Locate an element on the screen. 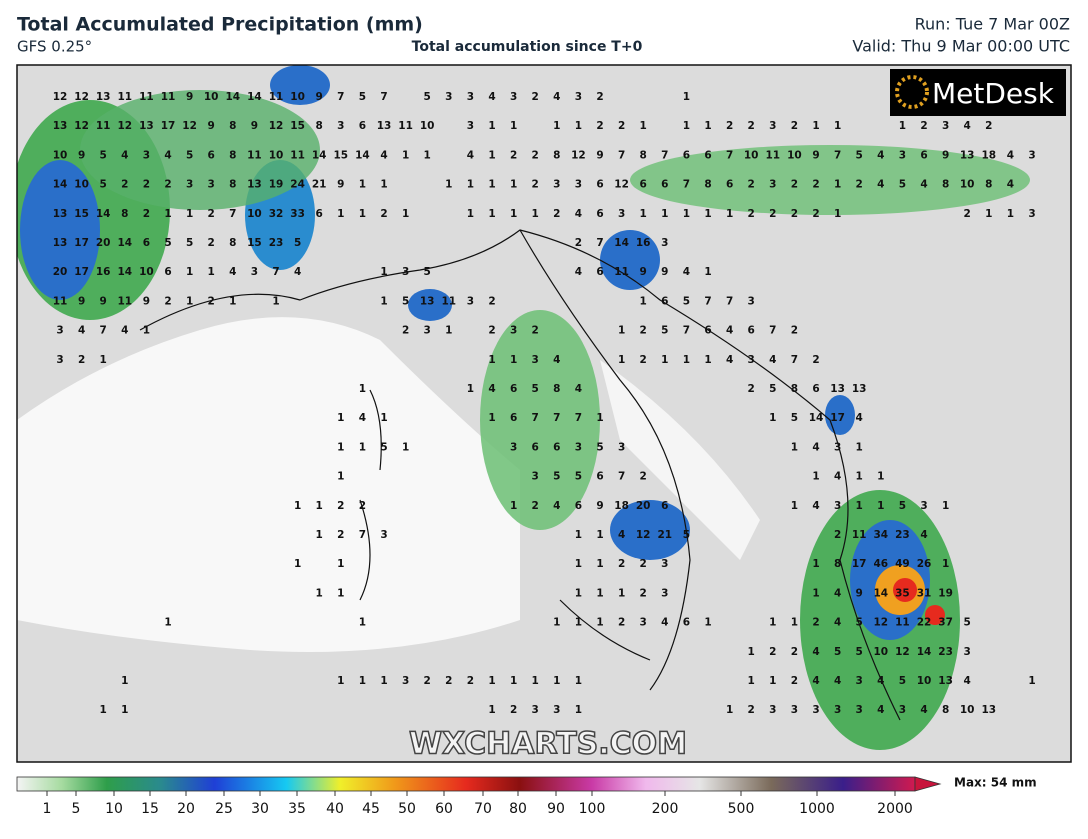 The image size is (1088, 839). map-value: 23 is located at coordinates (276, 243).